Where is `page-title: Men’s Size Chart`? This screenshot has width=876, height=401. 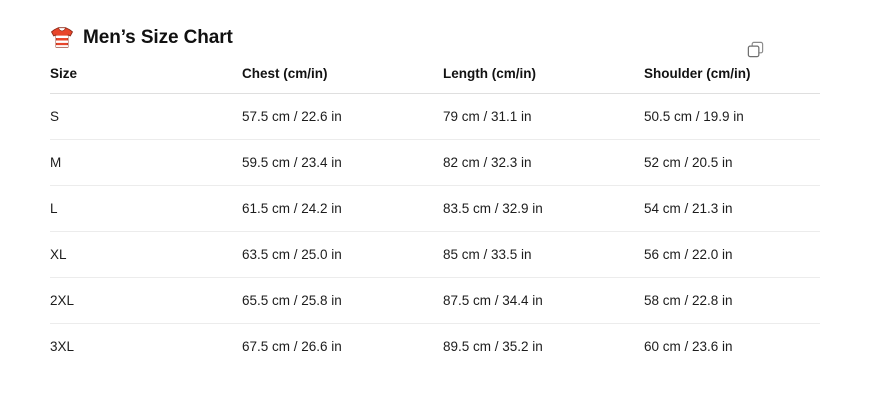 page-title: Men’s Size Chart is located at coordinates (158, 37).